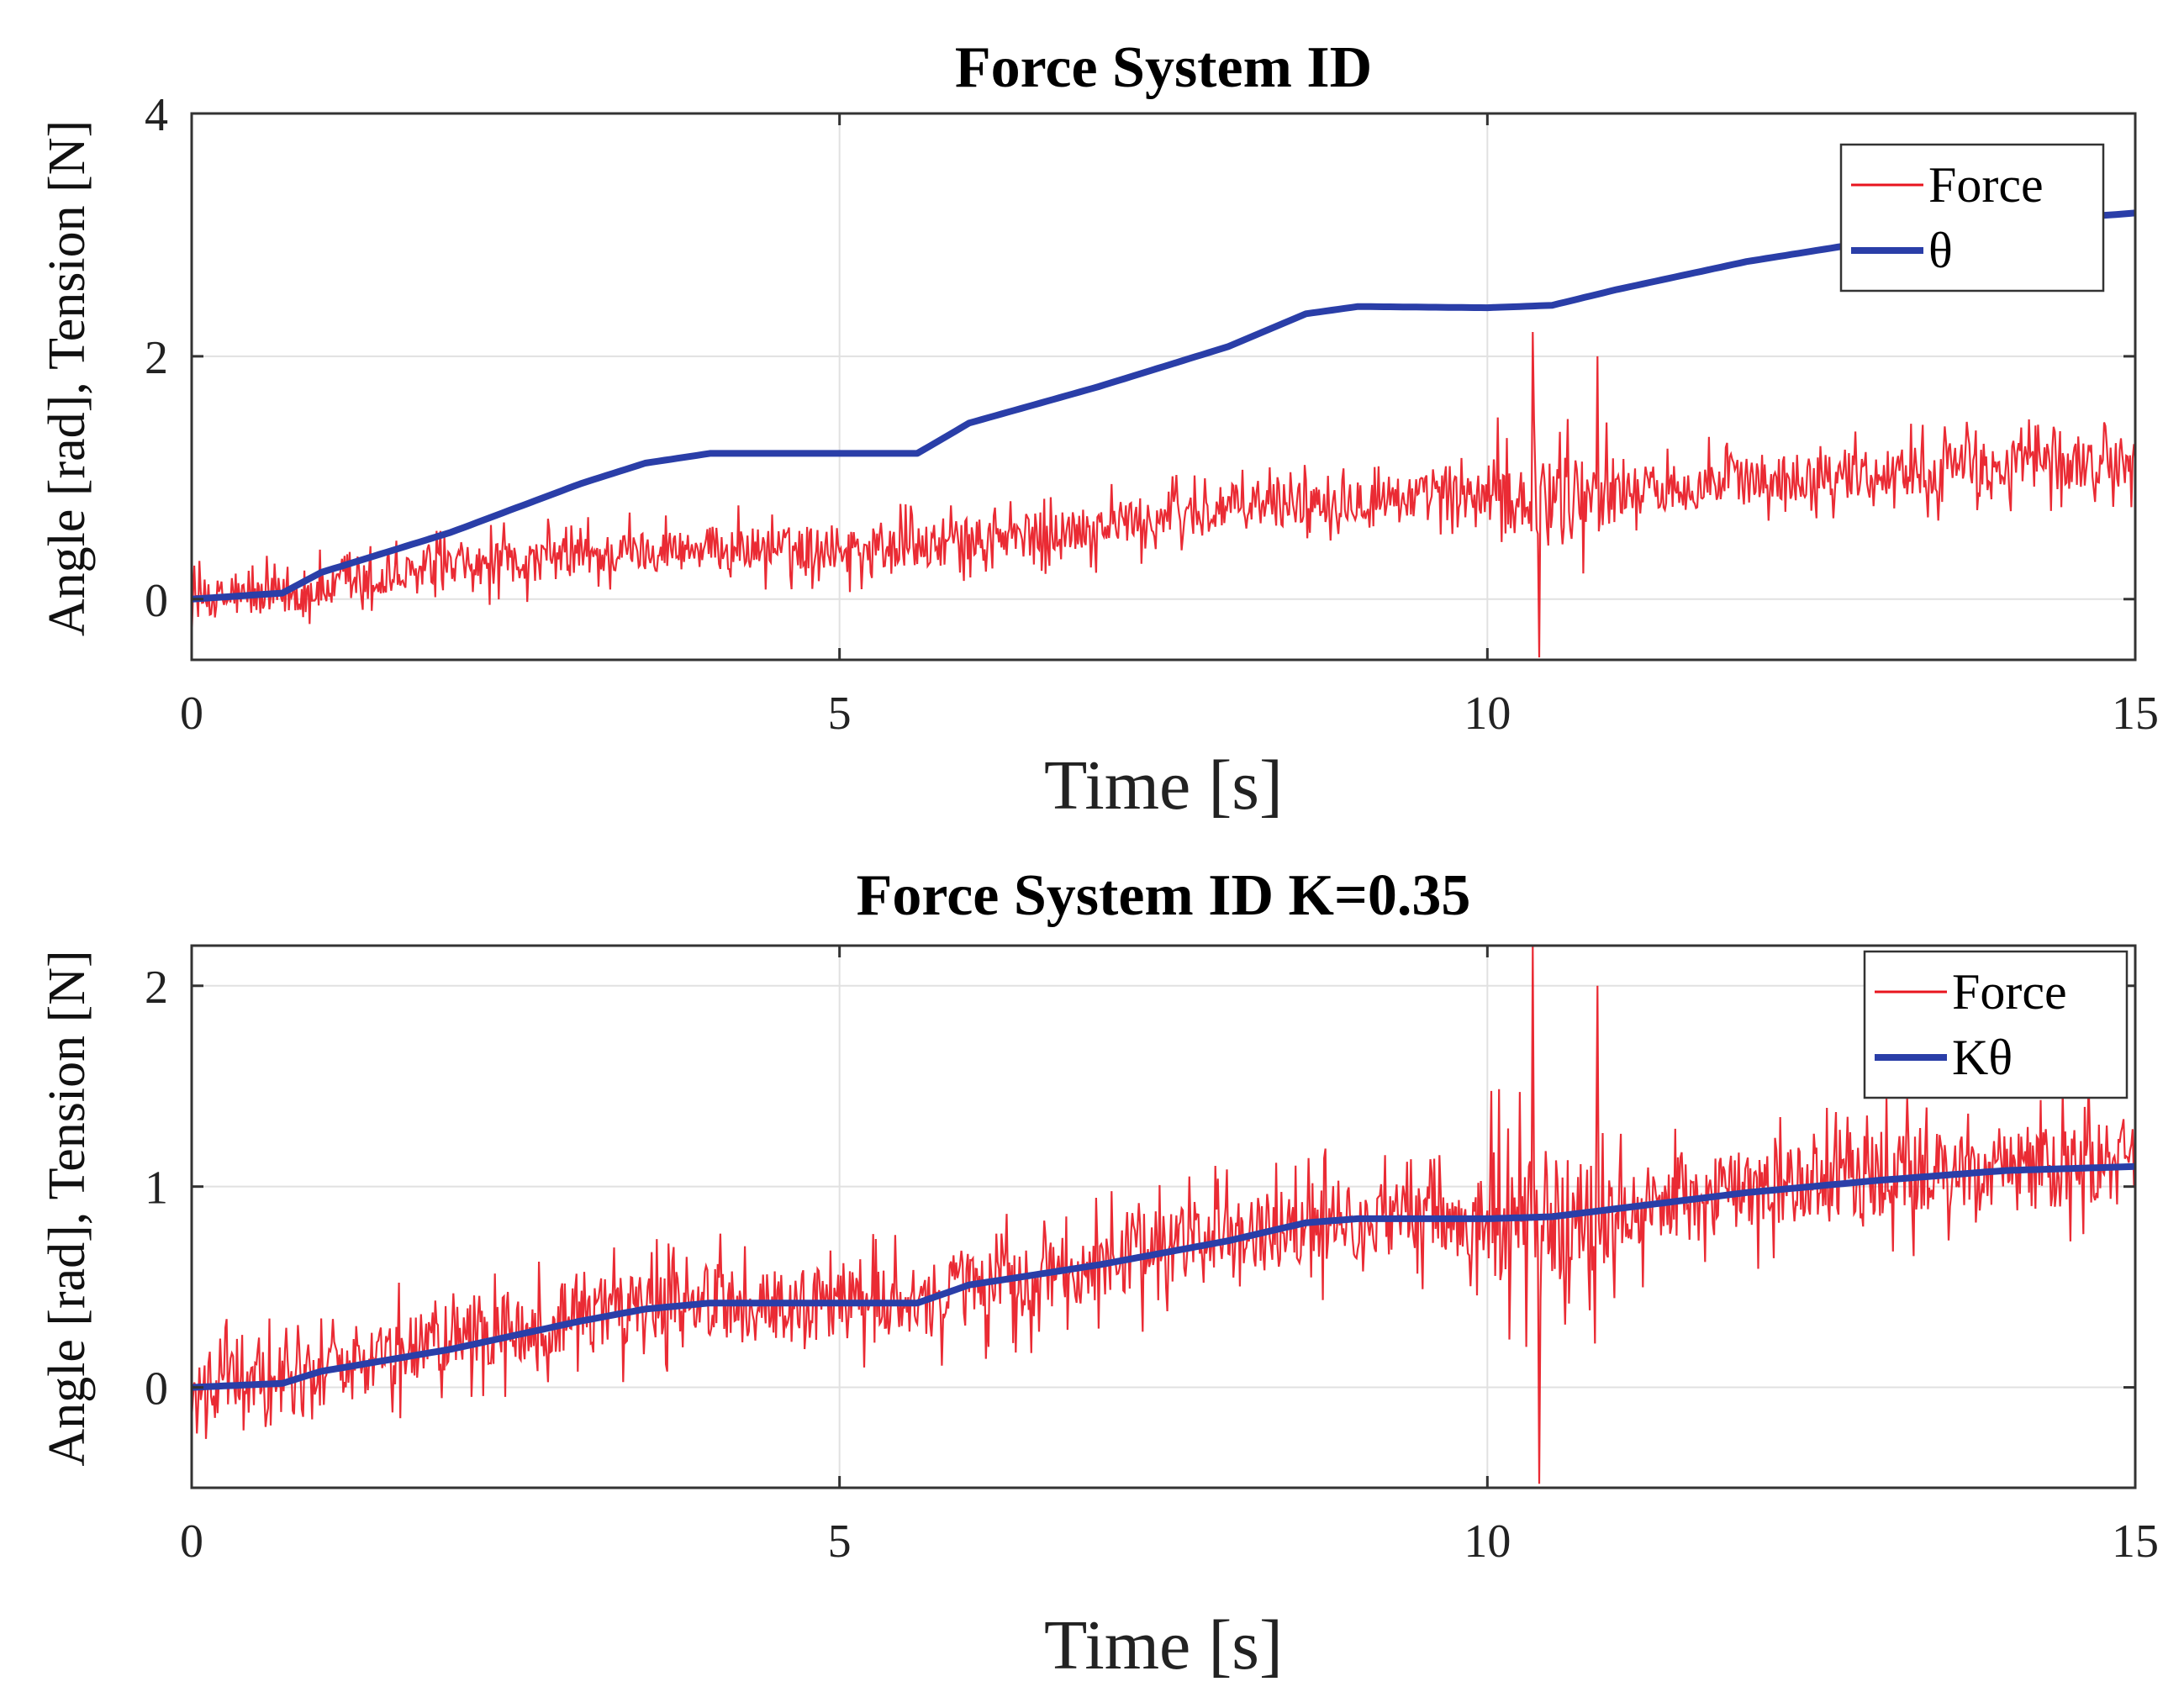 This screenshot has height=1708, width=2184. Describe the element at coordinates (156, 115) in the screenshot. I see `y-tick-label: 4` at that location.